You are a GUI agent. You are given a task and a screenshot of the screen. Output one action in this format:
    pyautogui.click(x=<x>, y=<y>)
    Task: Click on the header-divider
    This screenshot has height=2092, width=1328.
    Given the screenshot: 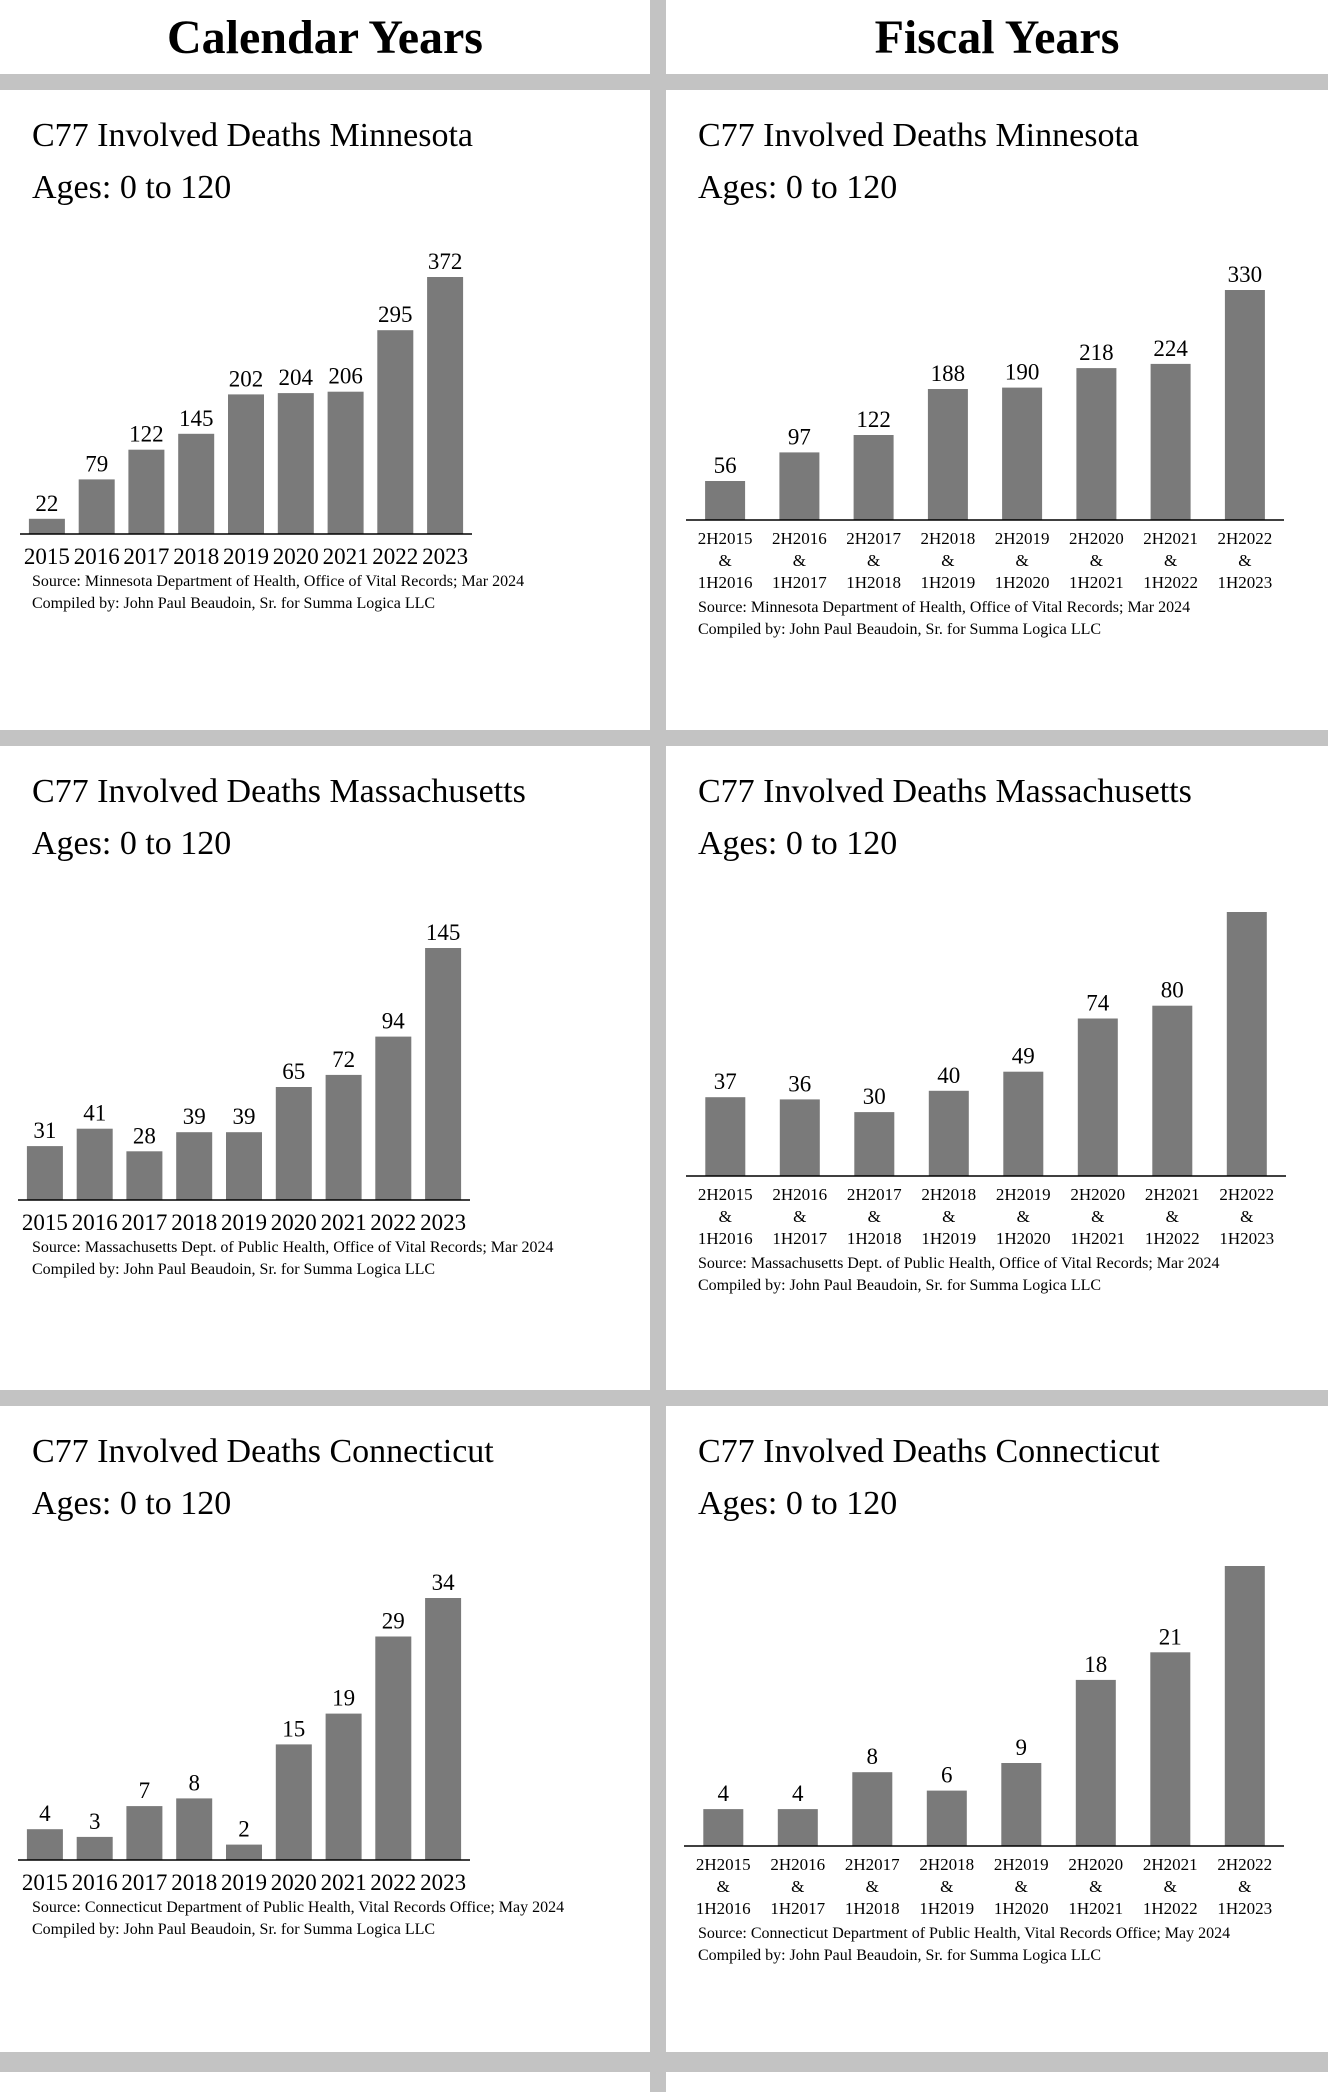 What is the action you would take?
    pyautogui.click(x=664, y=82)
    